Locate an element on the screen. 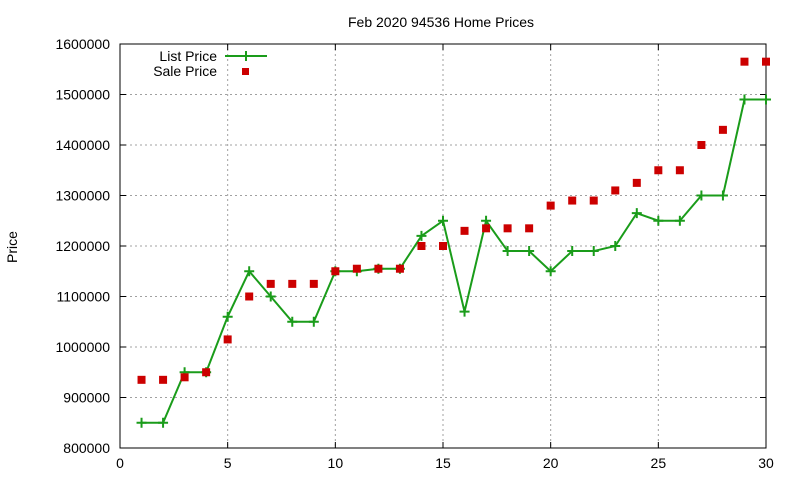  y-tick-label: 1600000 is located at coordinates (82, 44).